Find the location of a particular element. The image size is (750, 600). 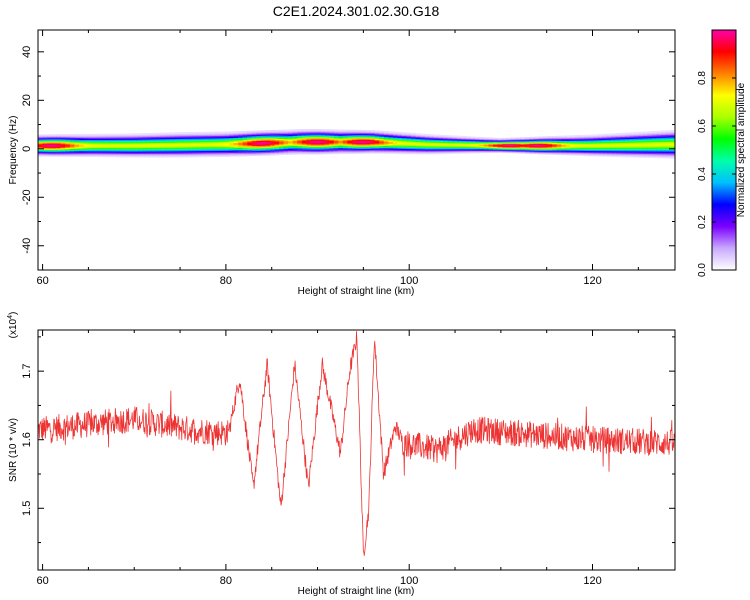

spectrogram-ytick-label: 20 is located at coordinates (27, 100).